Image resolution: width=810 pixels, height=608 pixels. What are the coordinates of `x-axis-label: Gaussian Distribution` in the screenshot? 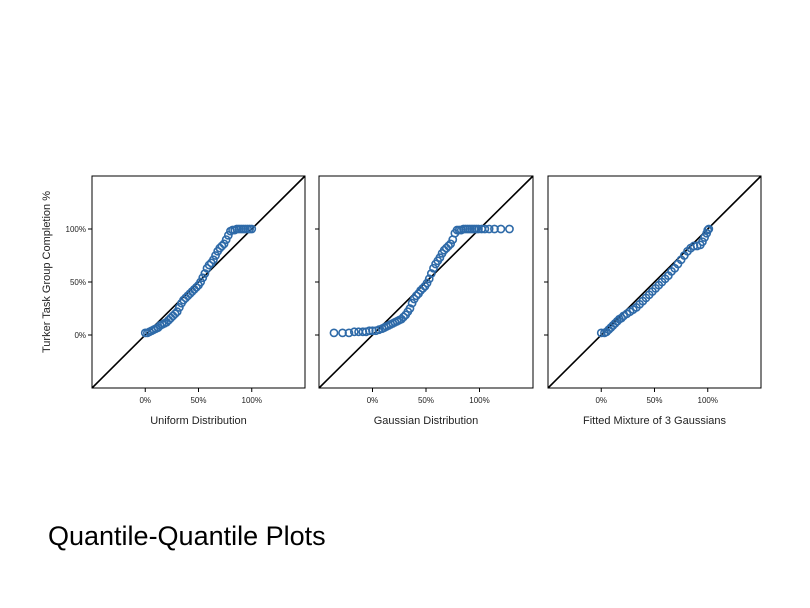 It's located at (426, 421).